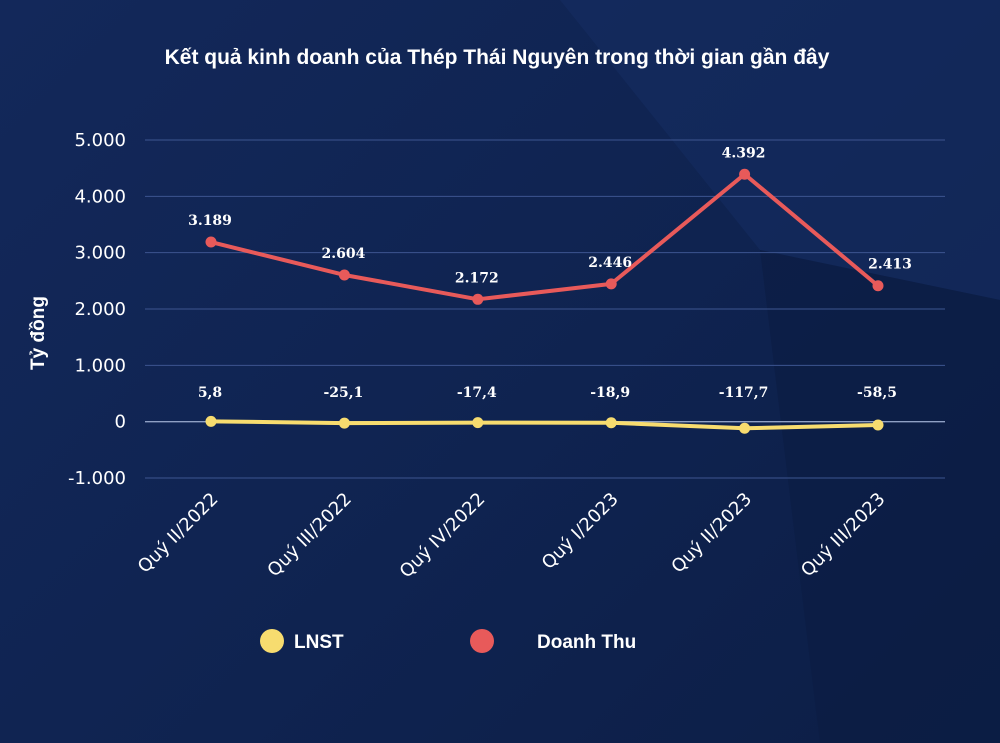 This screenshot has height=743, width=1000. What do you see at coordinates (100, 196) in the screenshot?
I see `y-tick-label: 4.000` at bounding box center [100, 196].